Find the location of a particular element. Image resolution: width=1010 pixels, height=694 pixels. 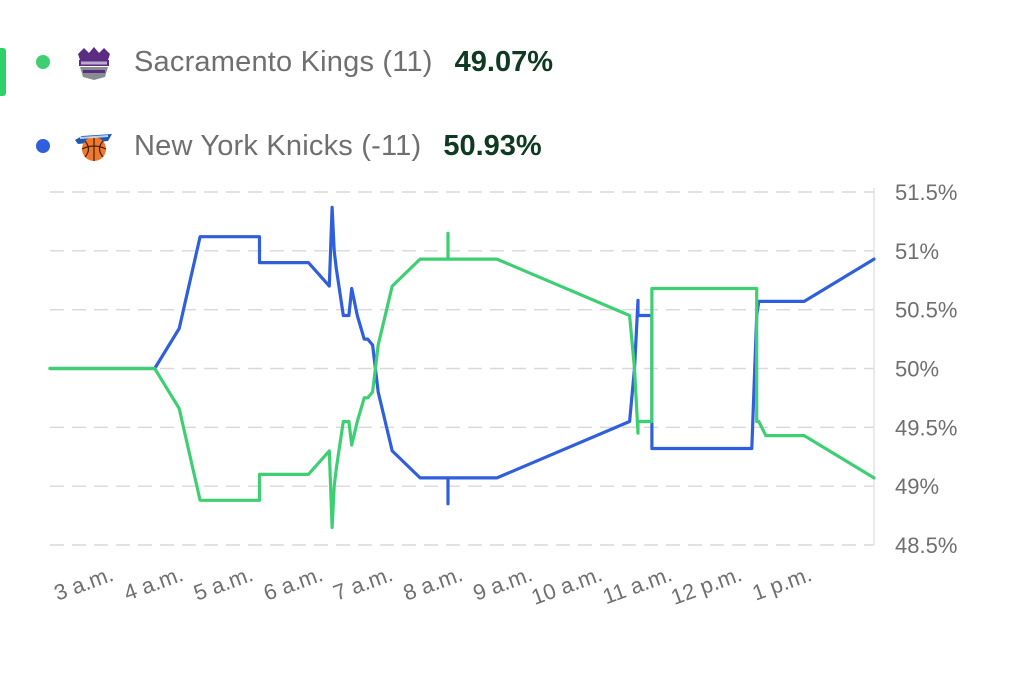

x-tick-label: 4 a.m. is located at coordinates (153, 583).